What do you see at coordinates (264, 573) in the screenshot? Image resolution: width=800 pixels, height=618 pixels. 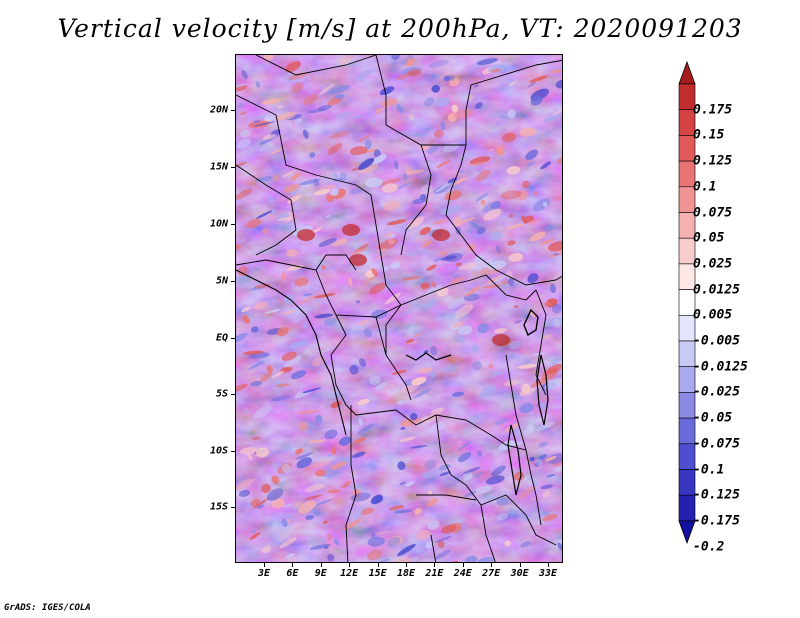 I see `longitude-label: 3E` at bounding box center [264, 573].